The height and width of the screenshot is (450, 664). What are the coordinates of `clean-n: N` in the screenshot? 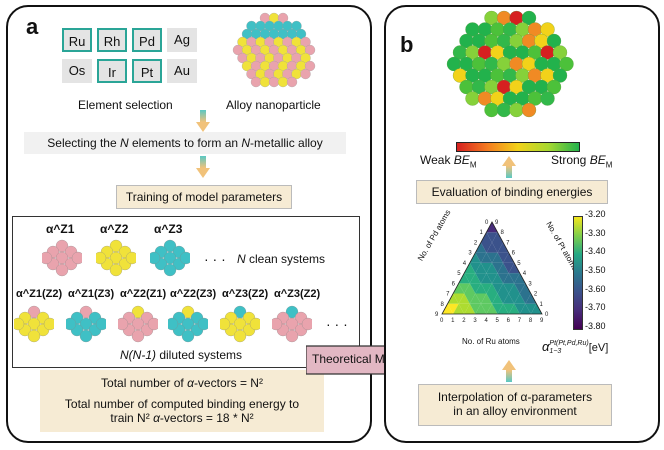 It's located at (241, 259).